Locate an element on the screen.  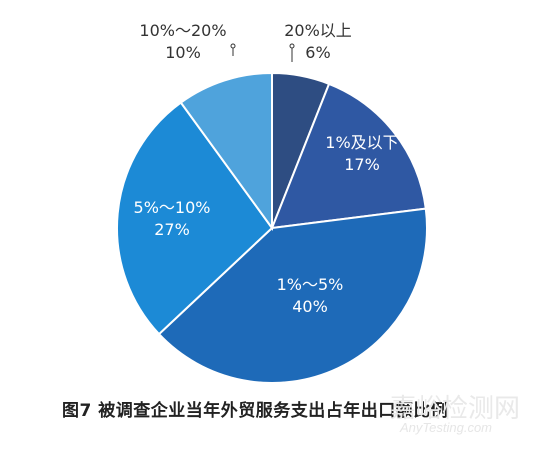
slice-category-label: 20%以上 is located at coordinates (318, 30).